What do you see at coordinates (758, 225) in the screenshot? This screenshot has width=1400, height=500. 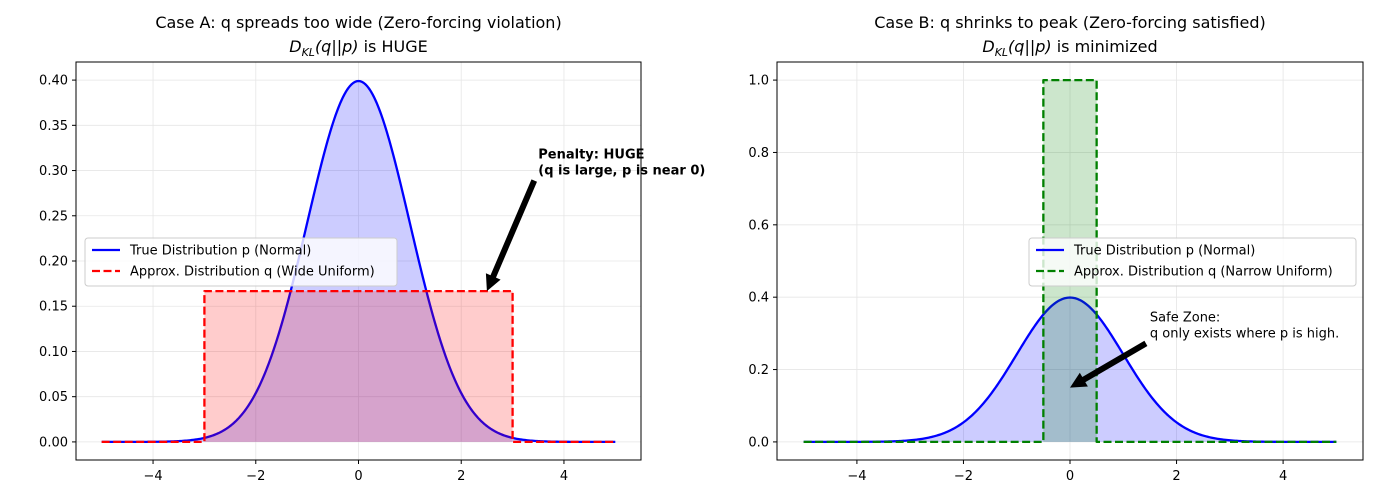 I see `y-tick-label: 0.6` at bounding box center [758, 225].